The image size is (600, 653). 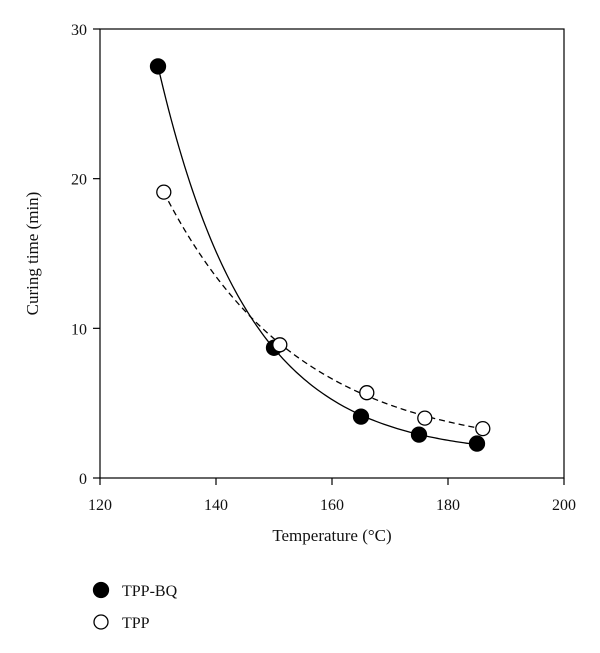 What do you see at coordinates (79, 30) in the screenshot?
I see `y-tick-label: 30` at bounding box center [79, 30].